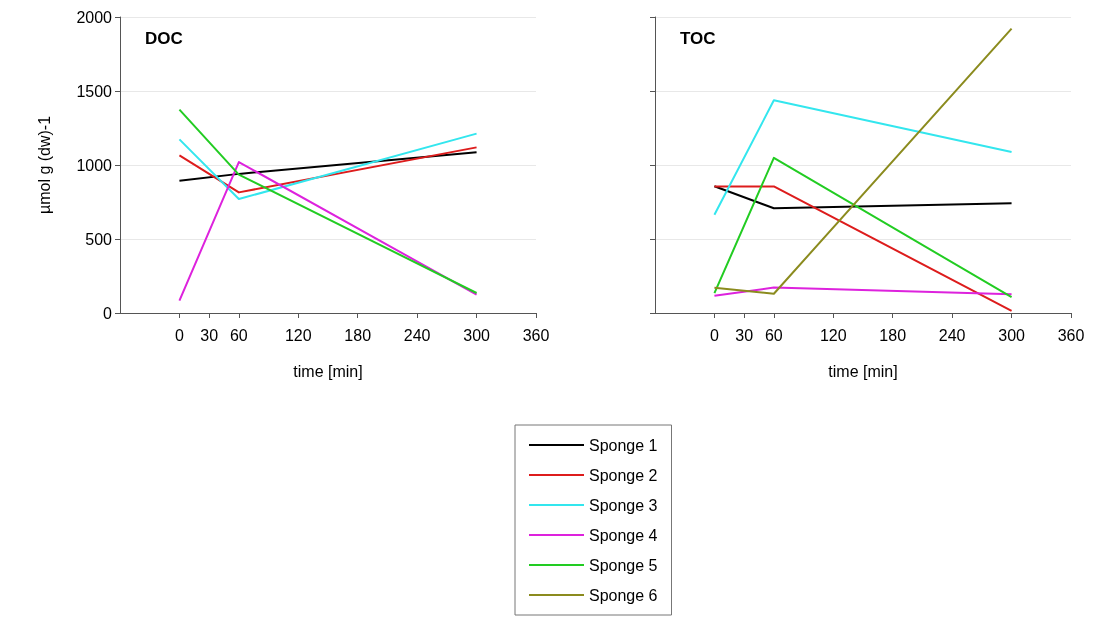 The width and height of the screenshot is (1099, 641). What do you see at coordinates (623, 595) in the screenshot?
I see `legend-label: Sponge 6` at bounding box center [623, 595].